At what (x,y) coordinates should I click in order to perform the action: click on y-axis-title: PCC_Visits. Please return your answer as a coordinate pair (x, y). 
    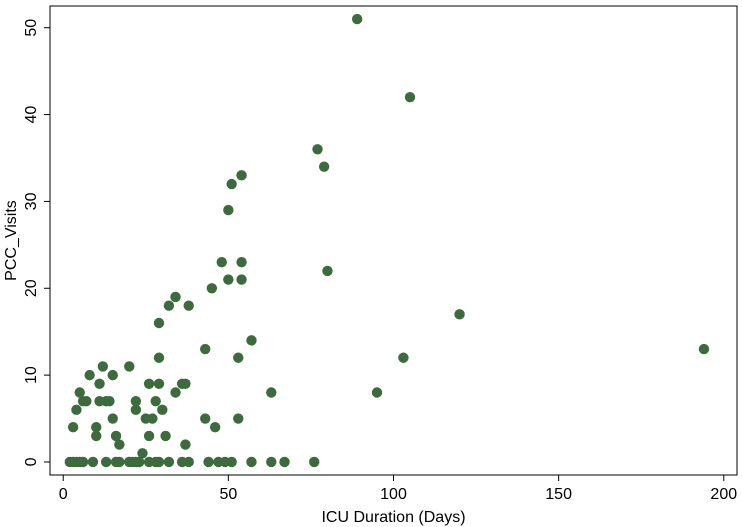
    Looking at the image, I should click on (11, 240).